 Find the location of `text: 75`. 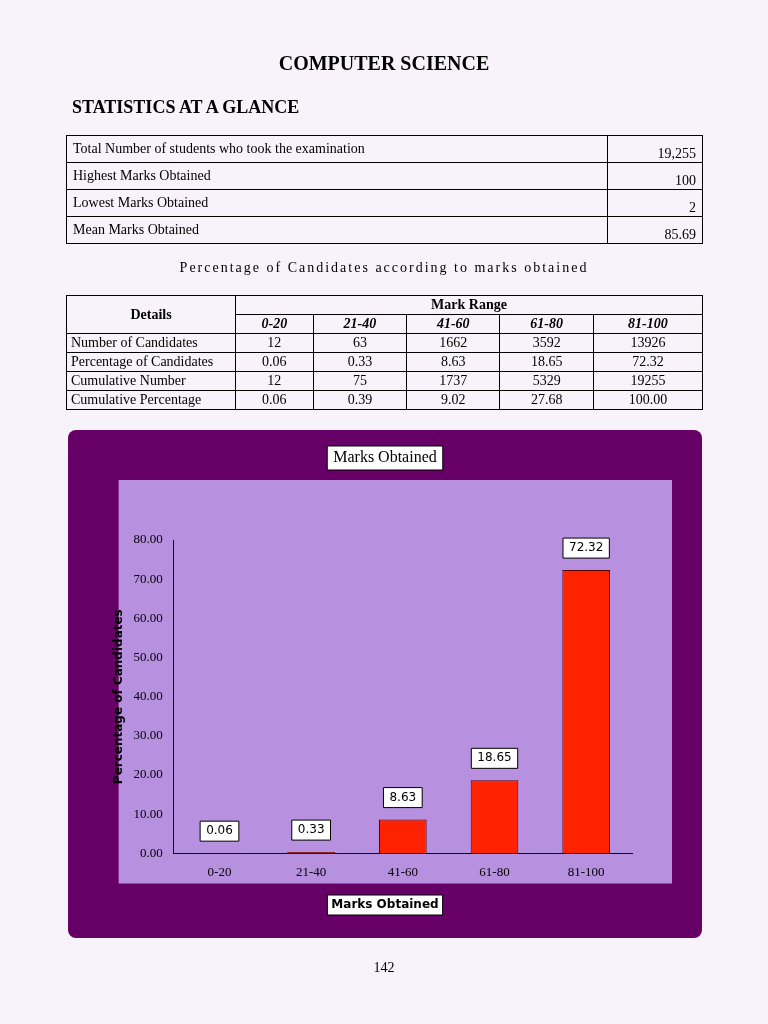

text: 75 is located at coordinates (360, 381).